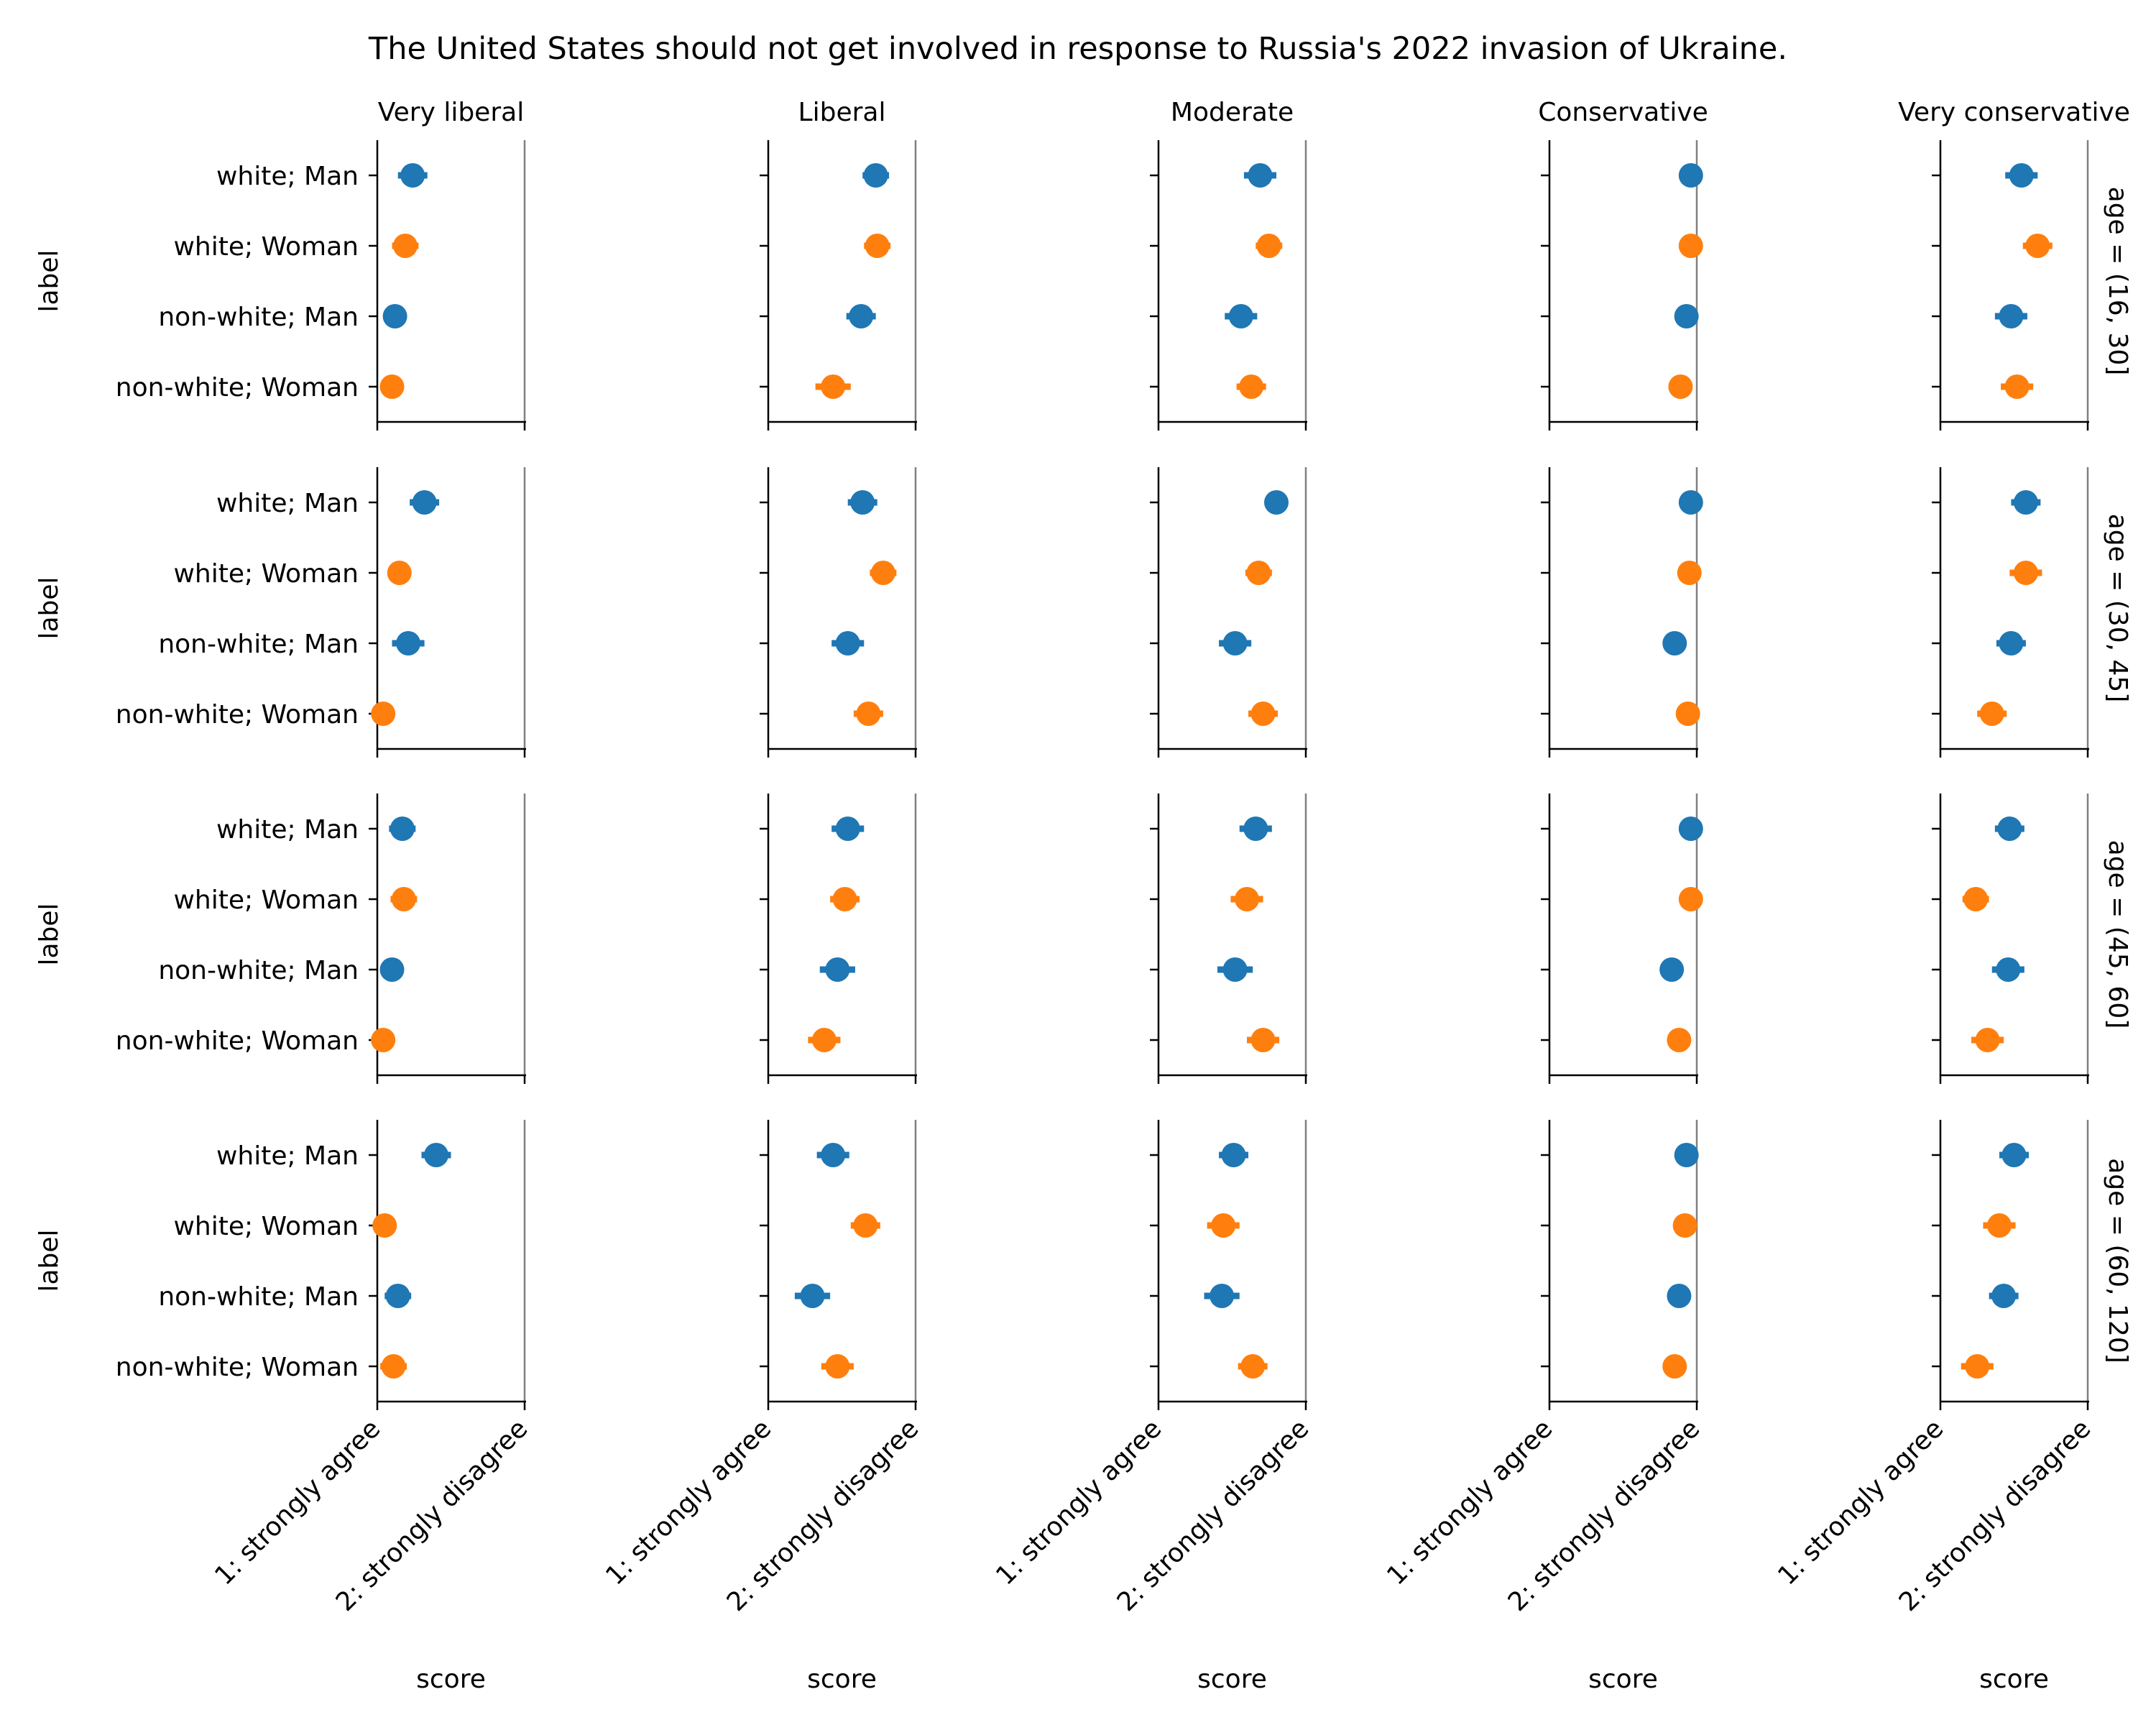  What do you see at coordinates (2117, 1260) in the screenshot?
I see `row-facet-label: age = (60, 120]` at bounding box center [2117, 1260].